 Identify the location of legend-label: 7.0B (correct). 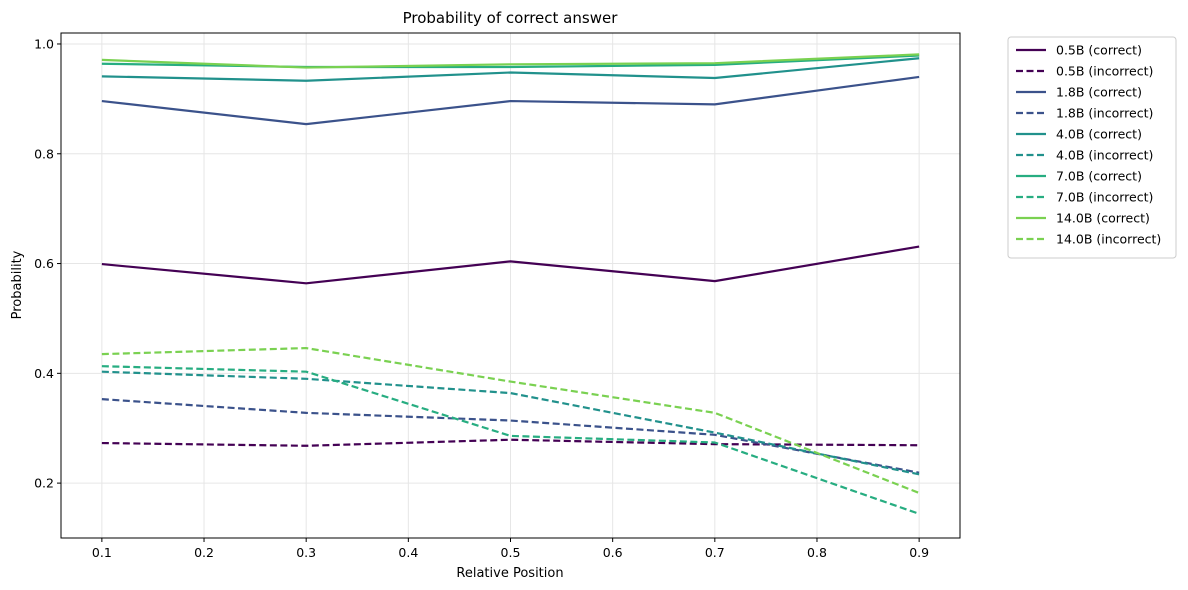
(1099, 176).